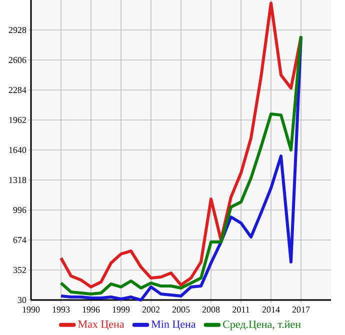  Describe the element at coordinates (61, 309) in the screenshot. I see `x-tick-label: 1993` at that location.